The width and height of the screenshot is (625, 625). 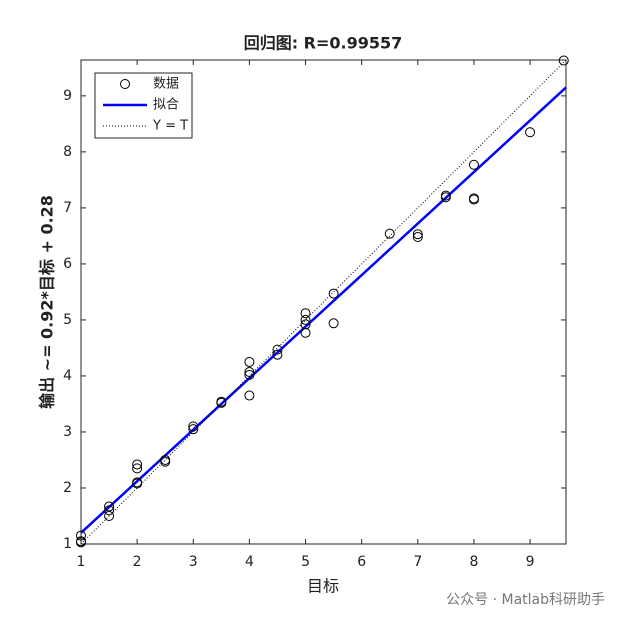 I want to click on x-tick-label: 6, so click(x=361, y=562).